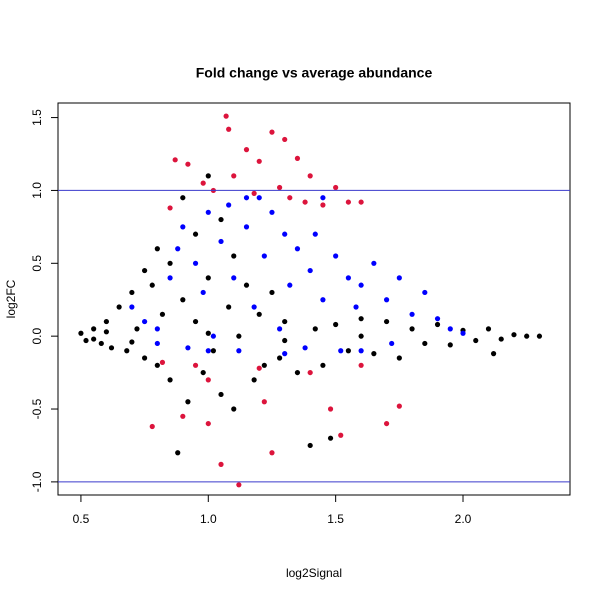  I want to click on y-tick-label: -0.5, so click(37, 408).